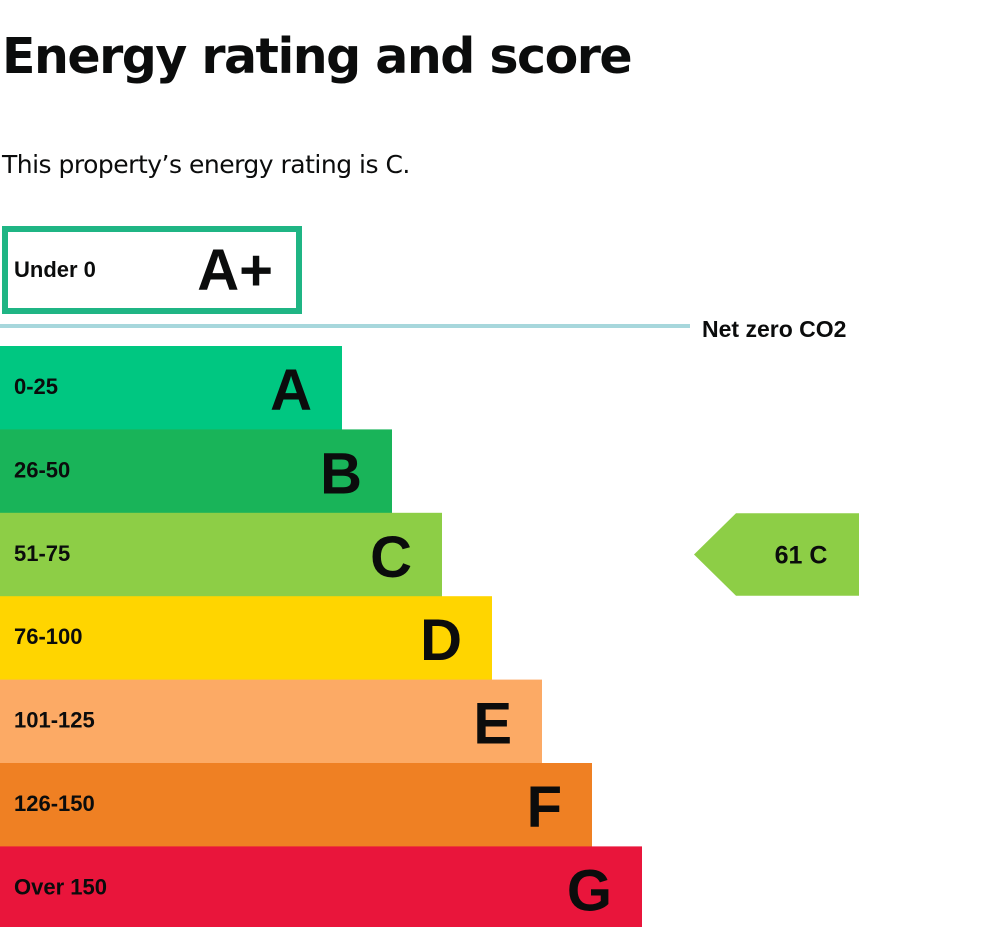 The image size is (1000, 927). What do you see at coordinates (60, 886) in the screenshot?
I see `band-g-score-range: Over 150` at bounding box center [60, 886].